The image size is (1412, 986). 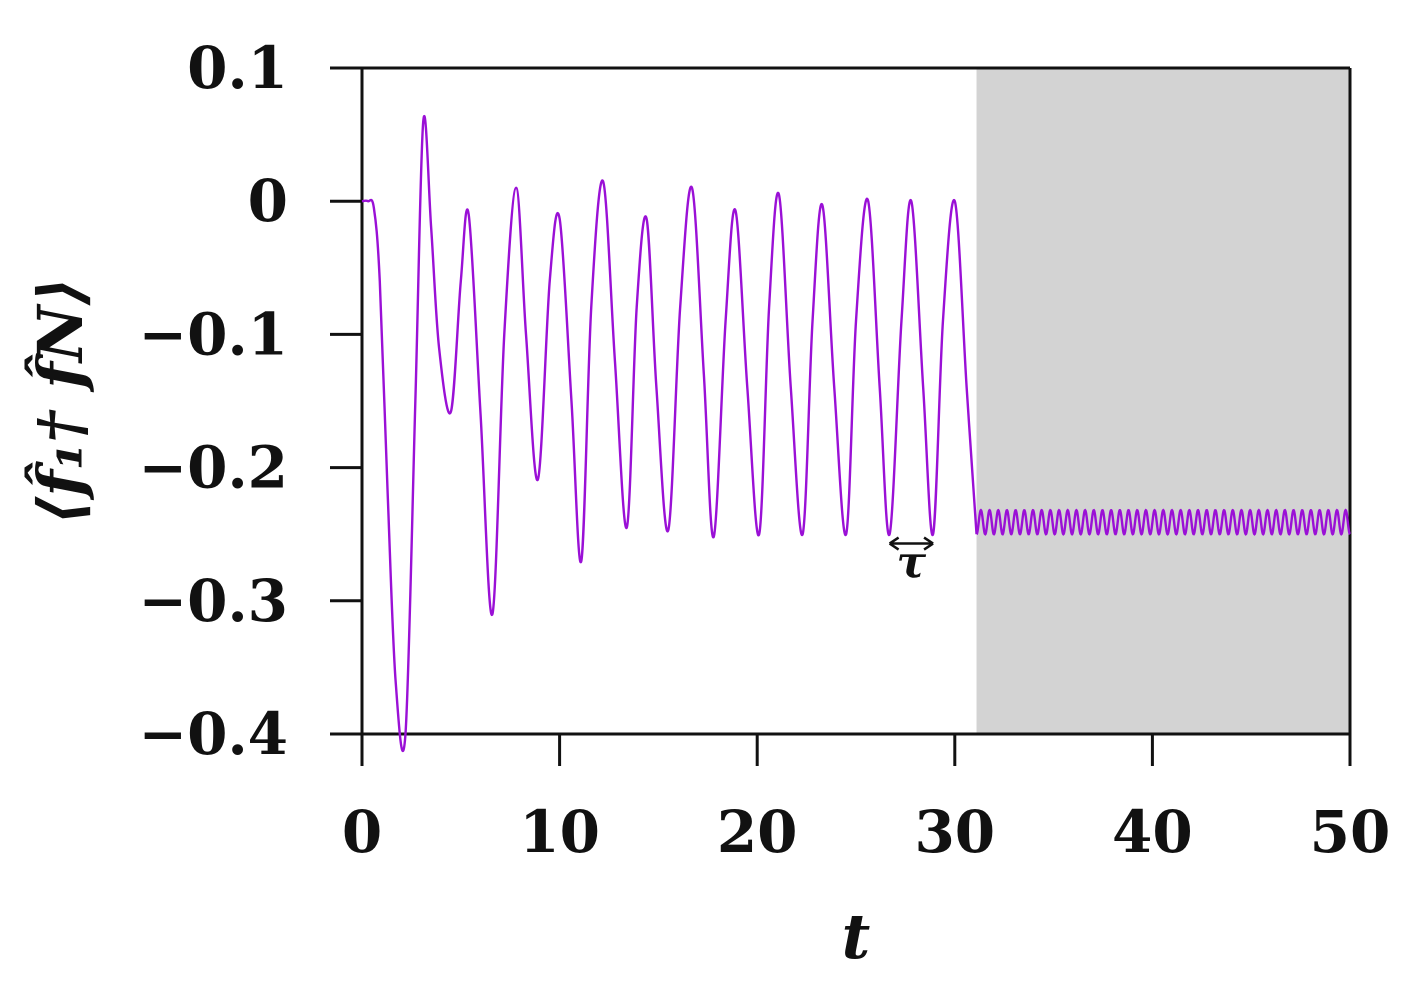 What do you see at coordinates (213, 334) in the screenshot?
I see `y-tick-label: −0.1` at bounding box center [213, 334].